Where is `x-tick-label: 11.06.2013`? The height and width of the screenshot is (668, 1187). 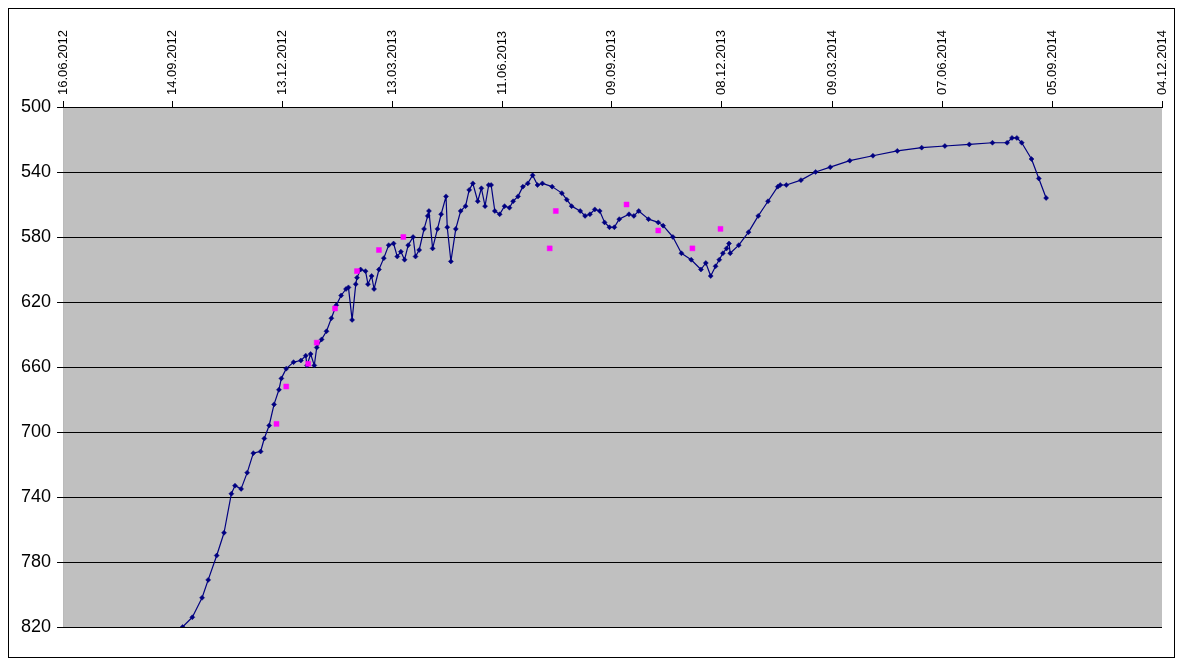 x-tick-label: 11.06.2013 is located at coordinates (501, 62).